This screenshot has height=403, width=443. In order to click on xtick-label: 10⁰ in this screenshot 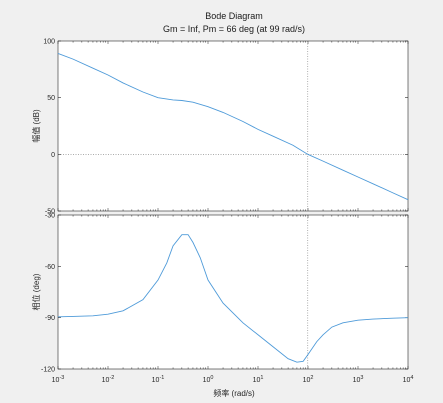, I will do `click(208, 379)`.